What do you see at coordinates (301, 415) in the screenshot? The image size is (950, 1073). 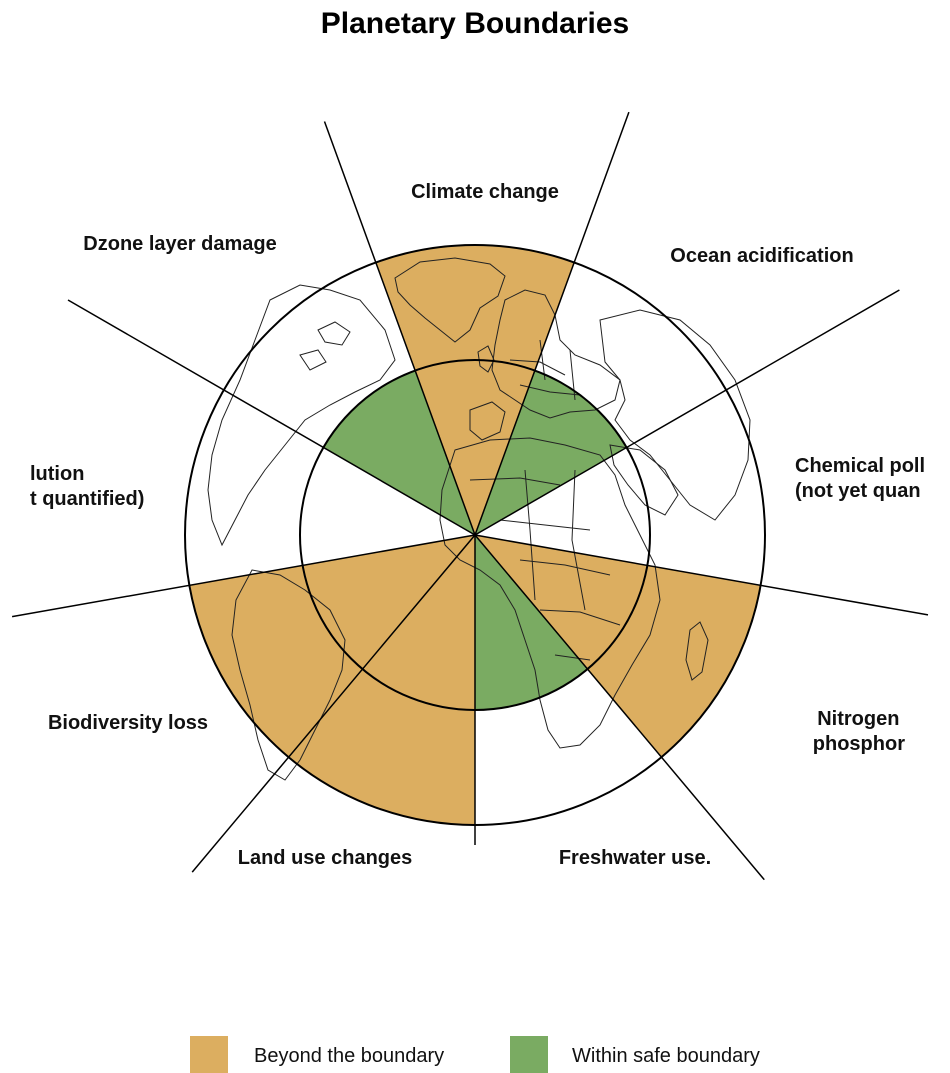 I see `north-america-outline` at bounding box center [301, 415].